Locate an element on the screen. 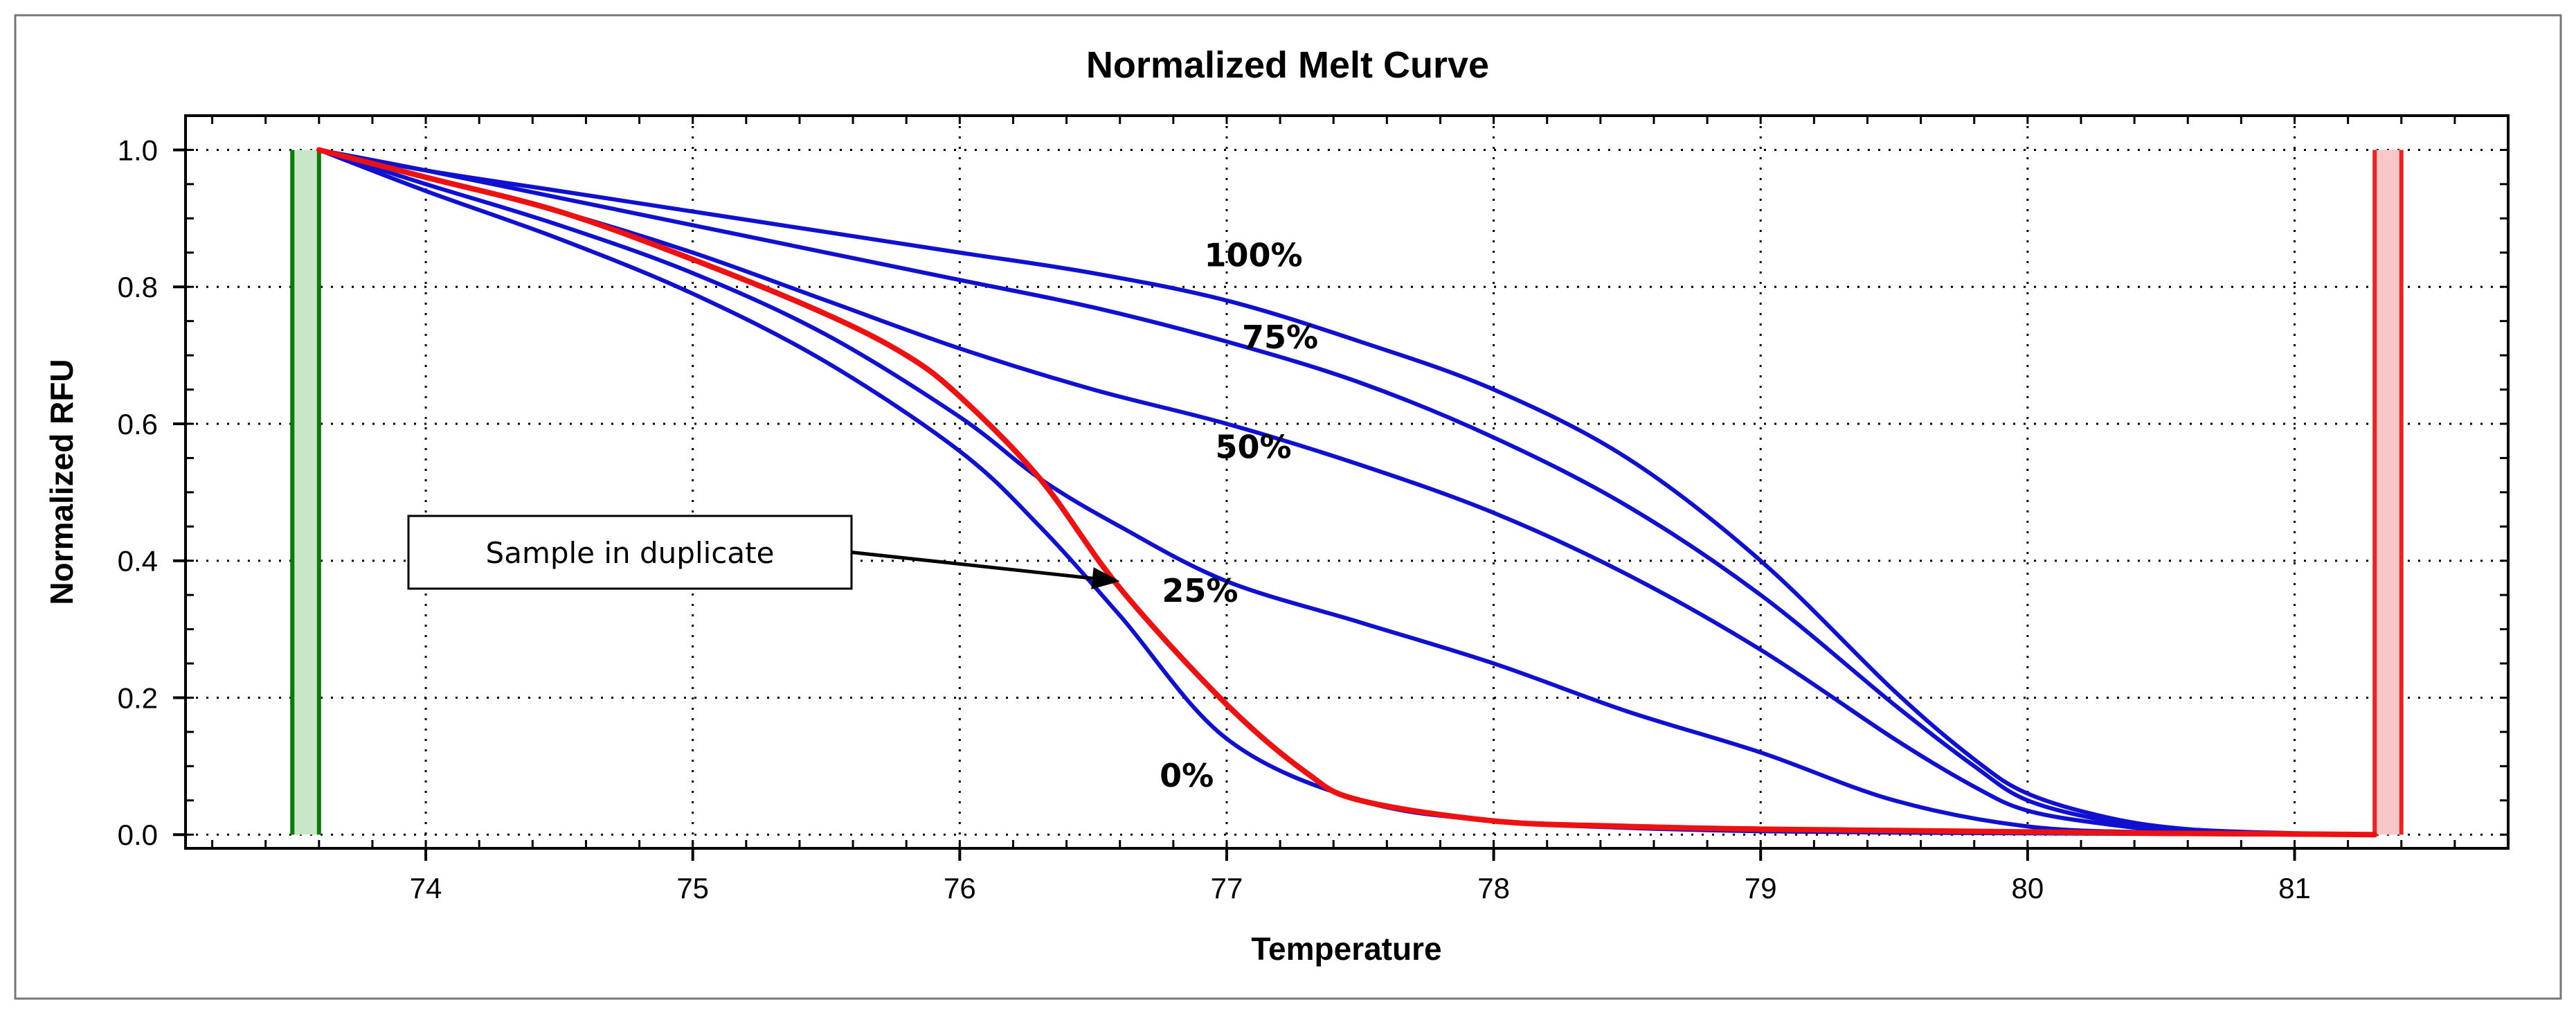 This screenshot has height=1027, width=2576. series-label: 75% is located at coordinates (1280, 337).